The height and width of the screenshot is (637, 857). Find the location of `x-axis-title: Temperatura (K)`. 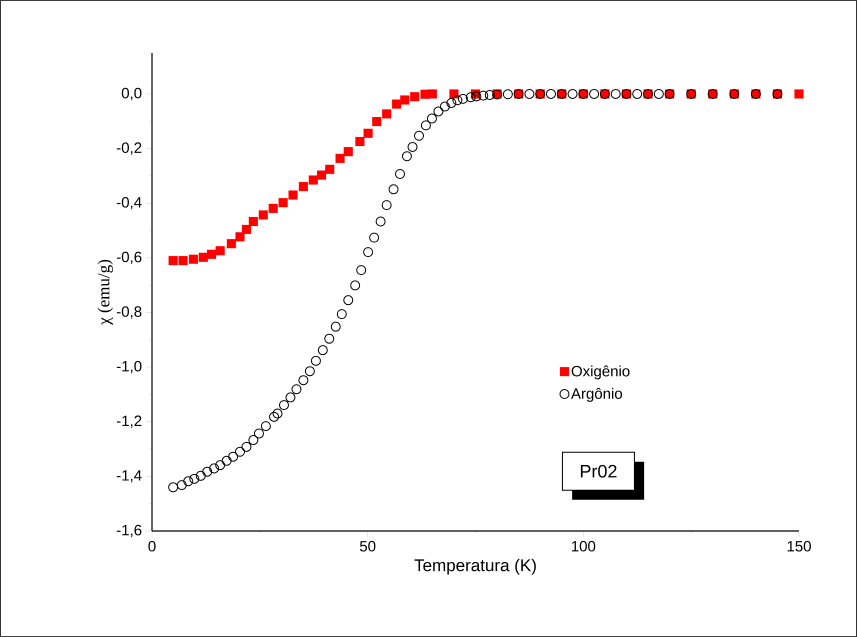

x-axis-title: Temperatura (K) is located at coordinates (475, 566).